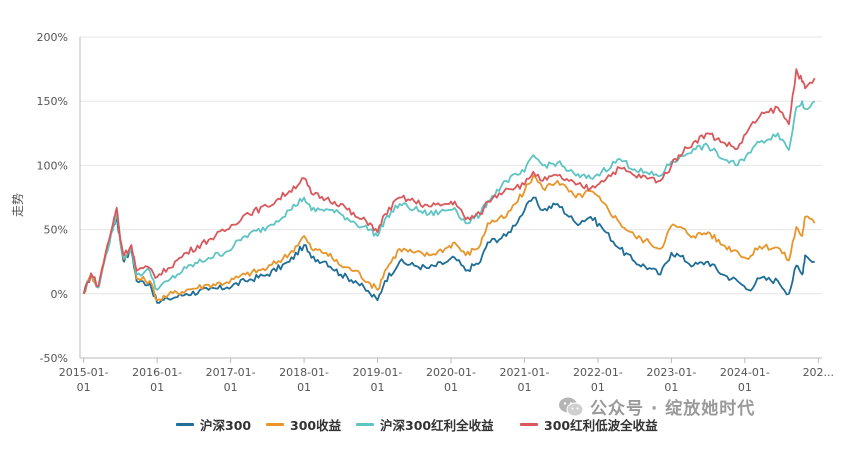  What do you see at coordinates (601, 425) in the screenshot?
I see `legend-label-div-lowvol: 300红利低波全收益` at bounding box center [601, 425].